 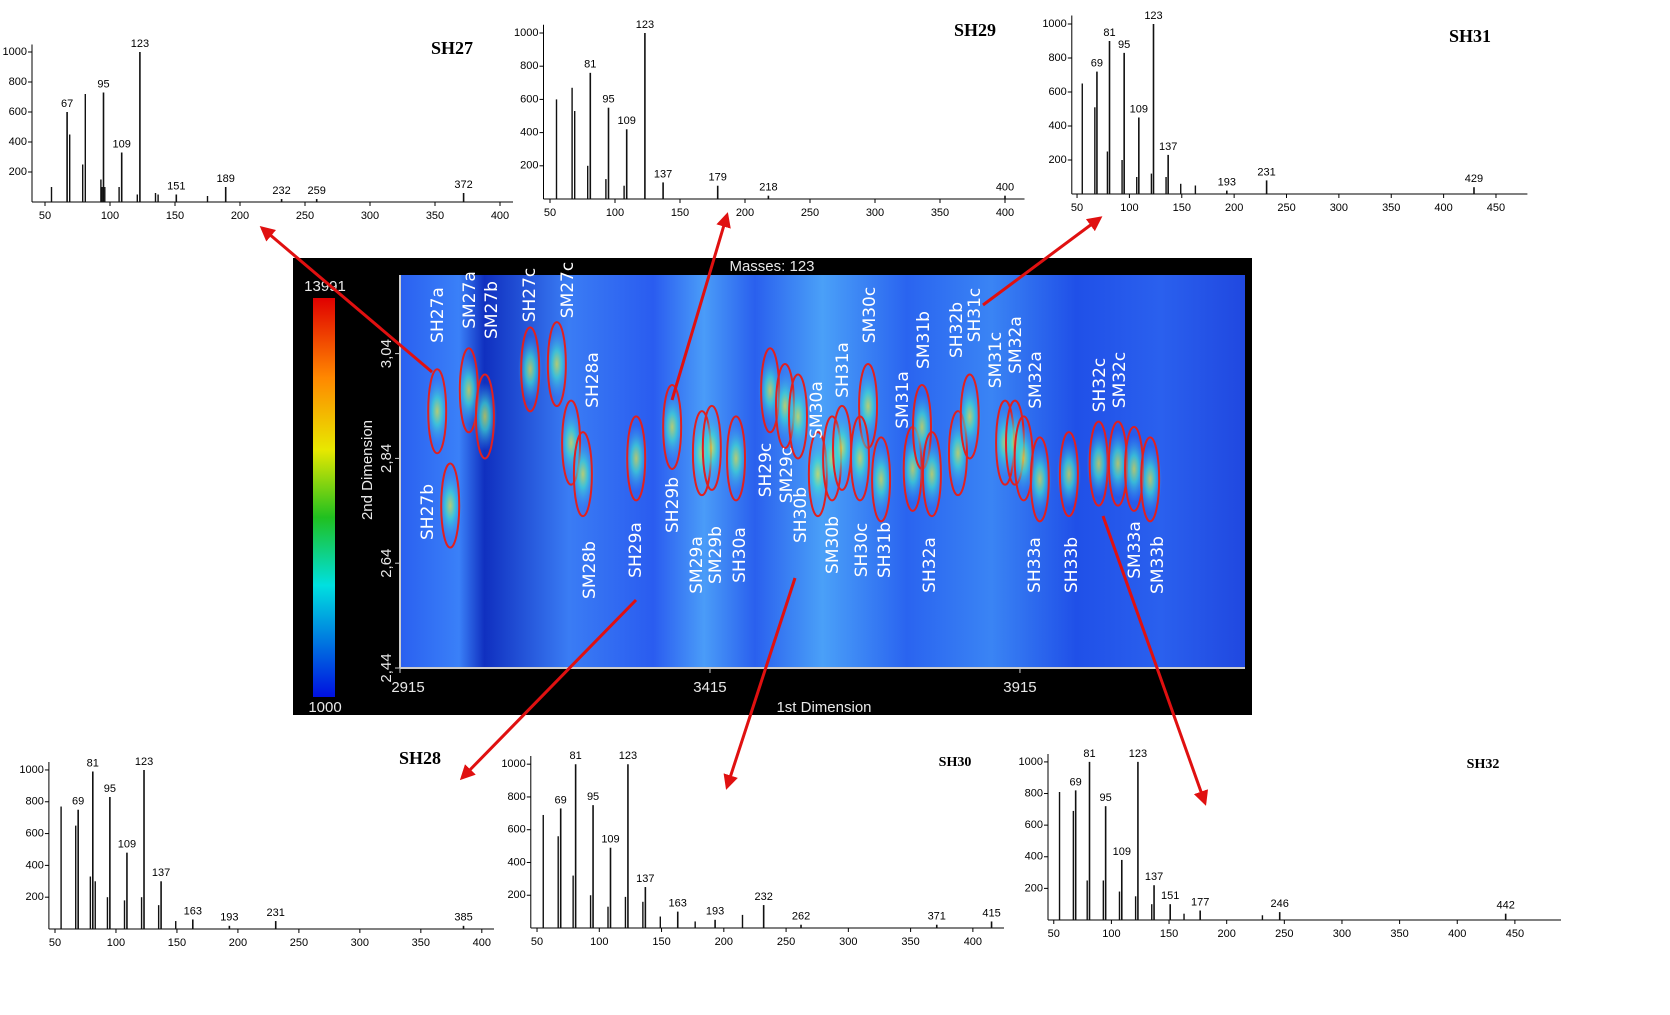 What do you see at coordinates (870, 315) in the screenshot?
I see `spot-label: SM30c` at bounding box center [870, 315].